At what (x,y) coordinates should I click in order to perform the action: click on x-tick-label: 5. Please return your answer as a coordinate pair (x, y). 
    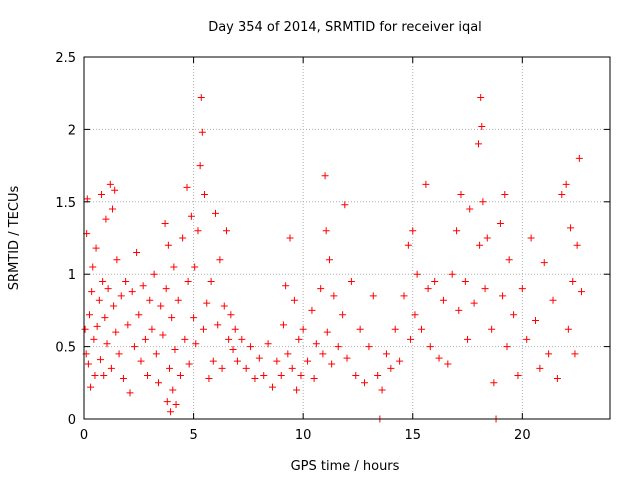
    Looking at the image, I should click on (193, 435).